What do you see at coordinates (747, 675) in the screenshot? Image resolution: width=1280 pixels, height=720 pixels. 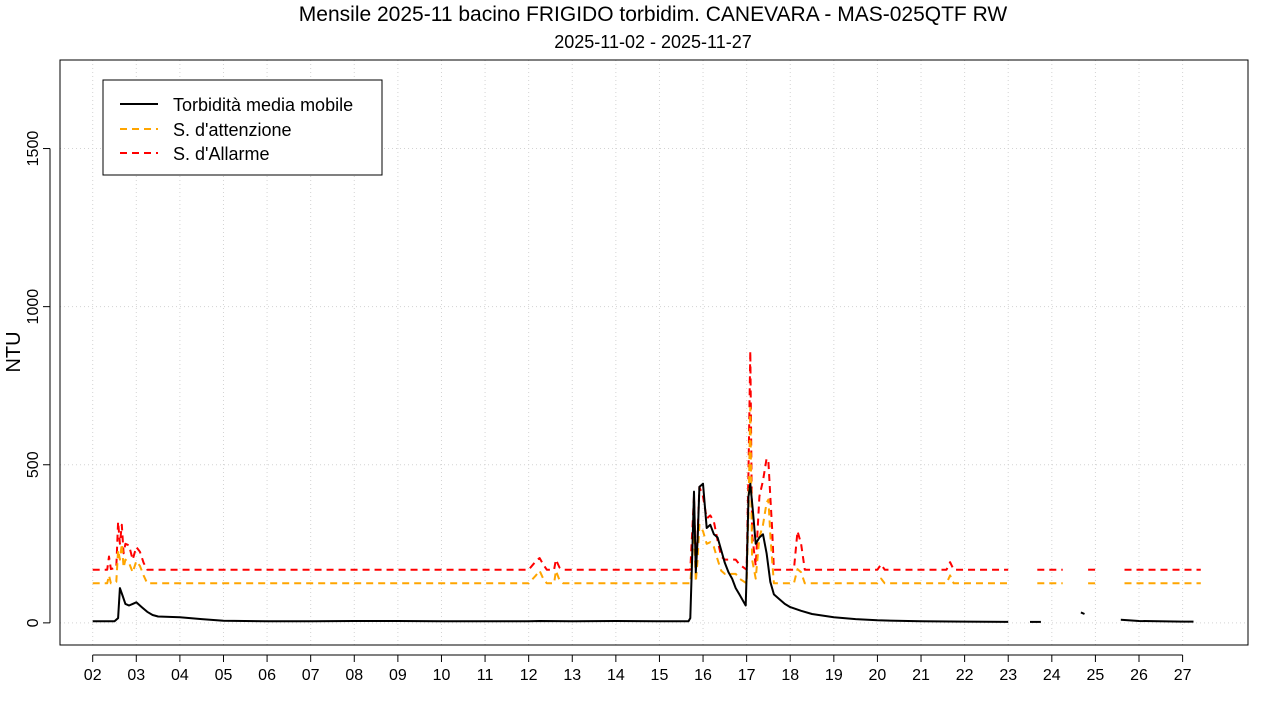 I see `x-tick-label: 17` at bounding box center [747, 675].